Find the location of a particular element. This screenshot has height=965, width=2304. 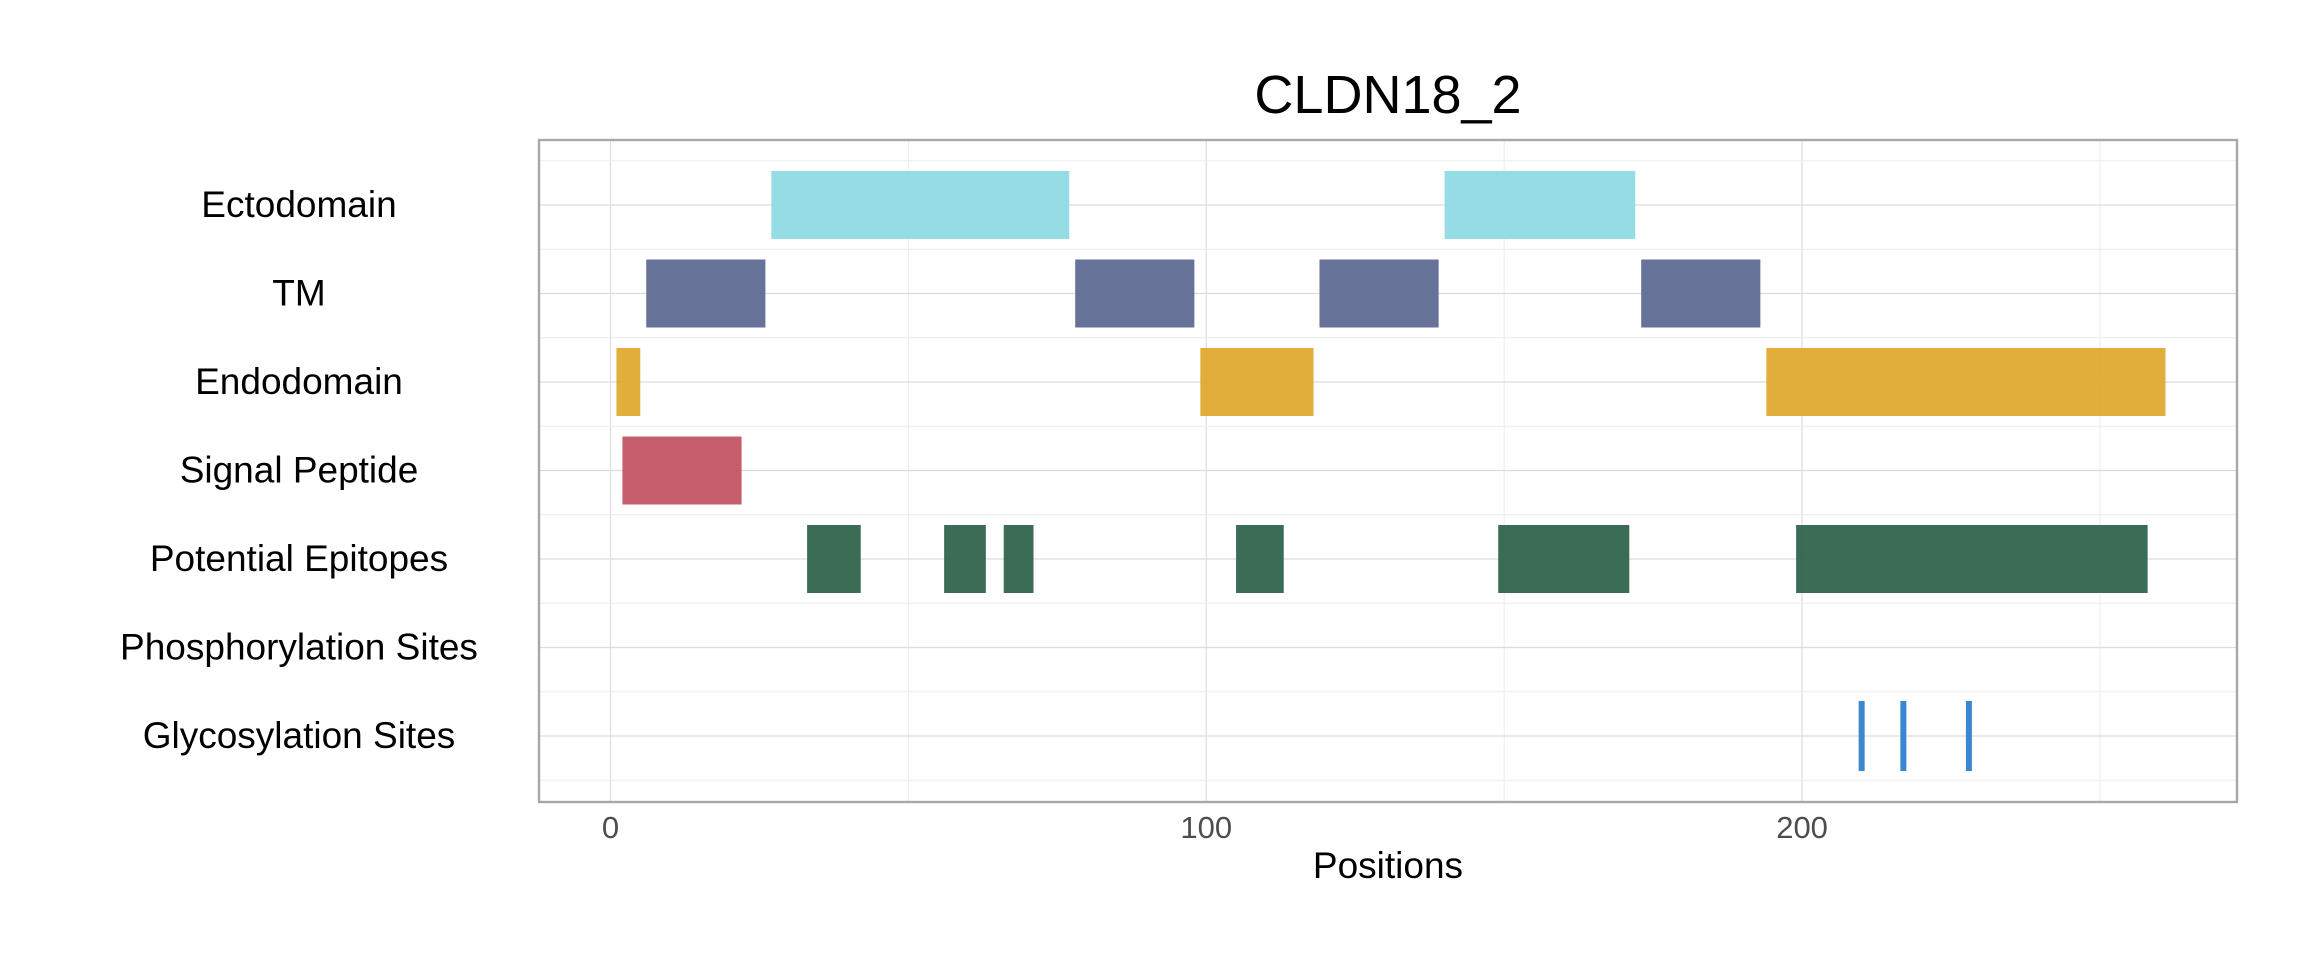

x-axis-title: Positions is located at coordinates (1388, 865).